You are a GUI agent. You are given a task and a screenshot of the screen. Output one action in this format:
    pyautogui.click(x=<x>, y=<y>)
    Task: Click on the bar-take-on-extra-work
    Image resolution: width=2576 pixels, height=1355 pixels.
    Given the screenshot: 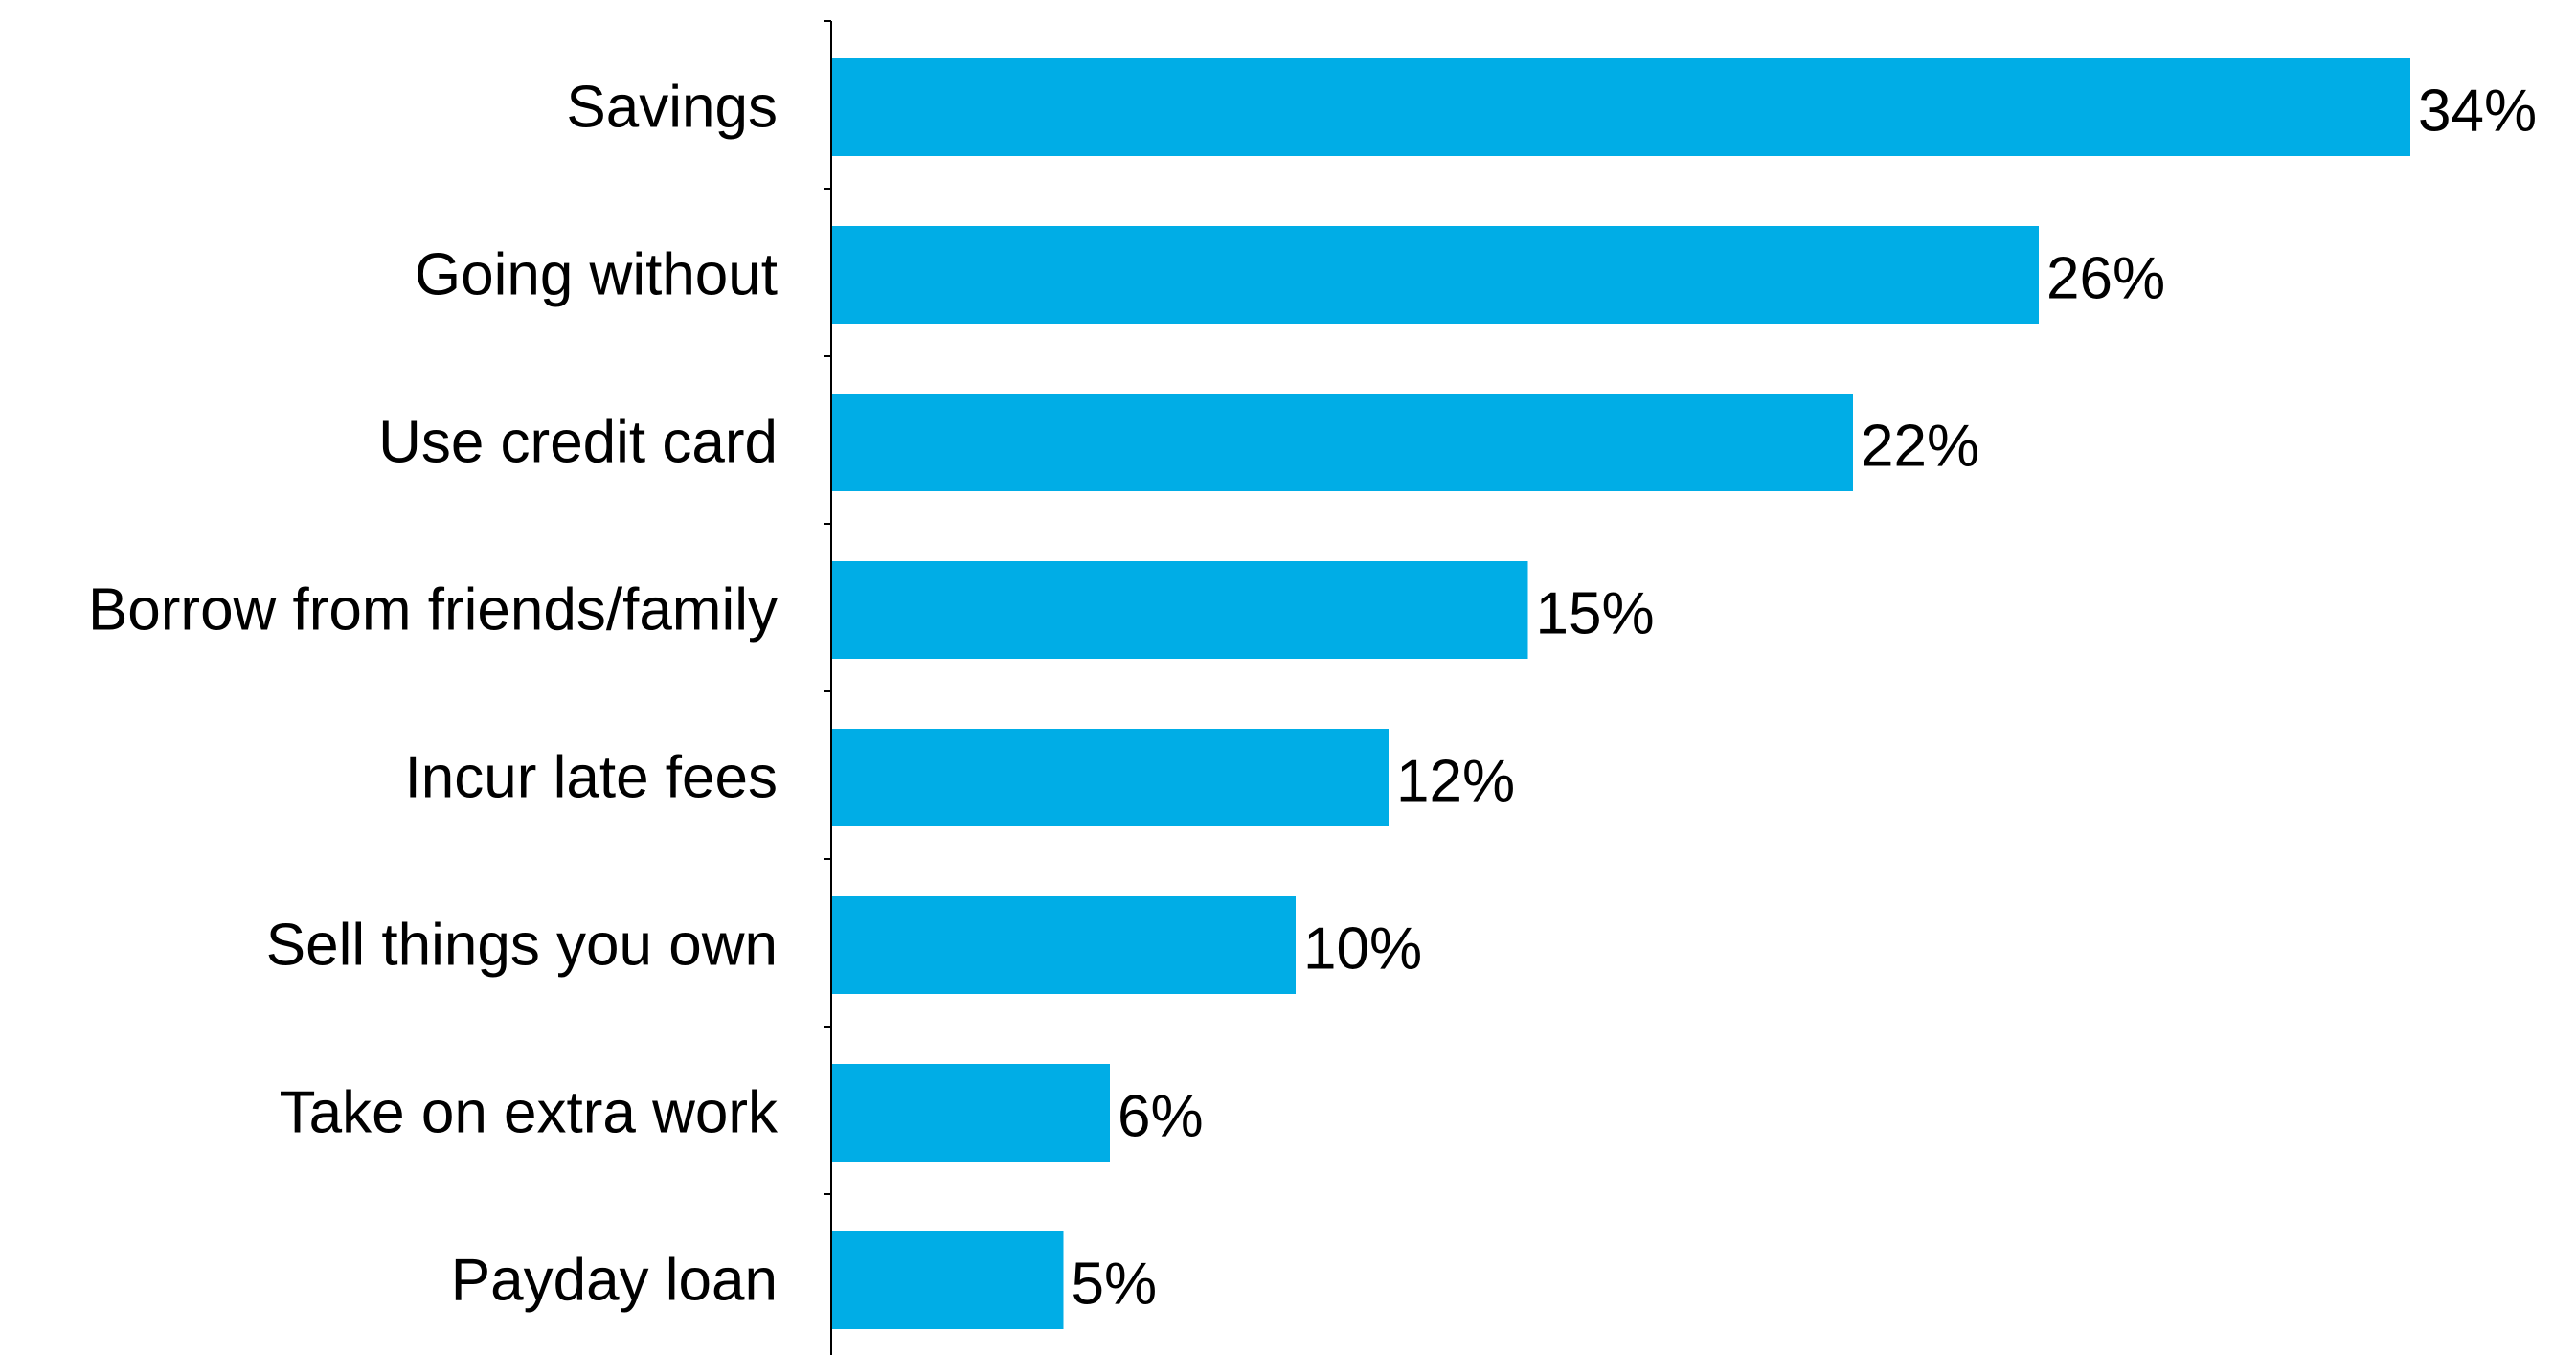 What is the action you would take?
    pyautogui.click(x=970, y=1113)
    